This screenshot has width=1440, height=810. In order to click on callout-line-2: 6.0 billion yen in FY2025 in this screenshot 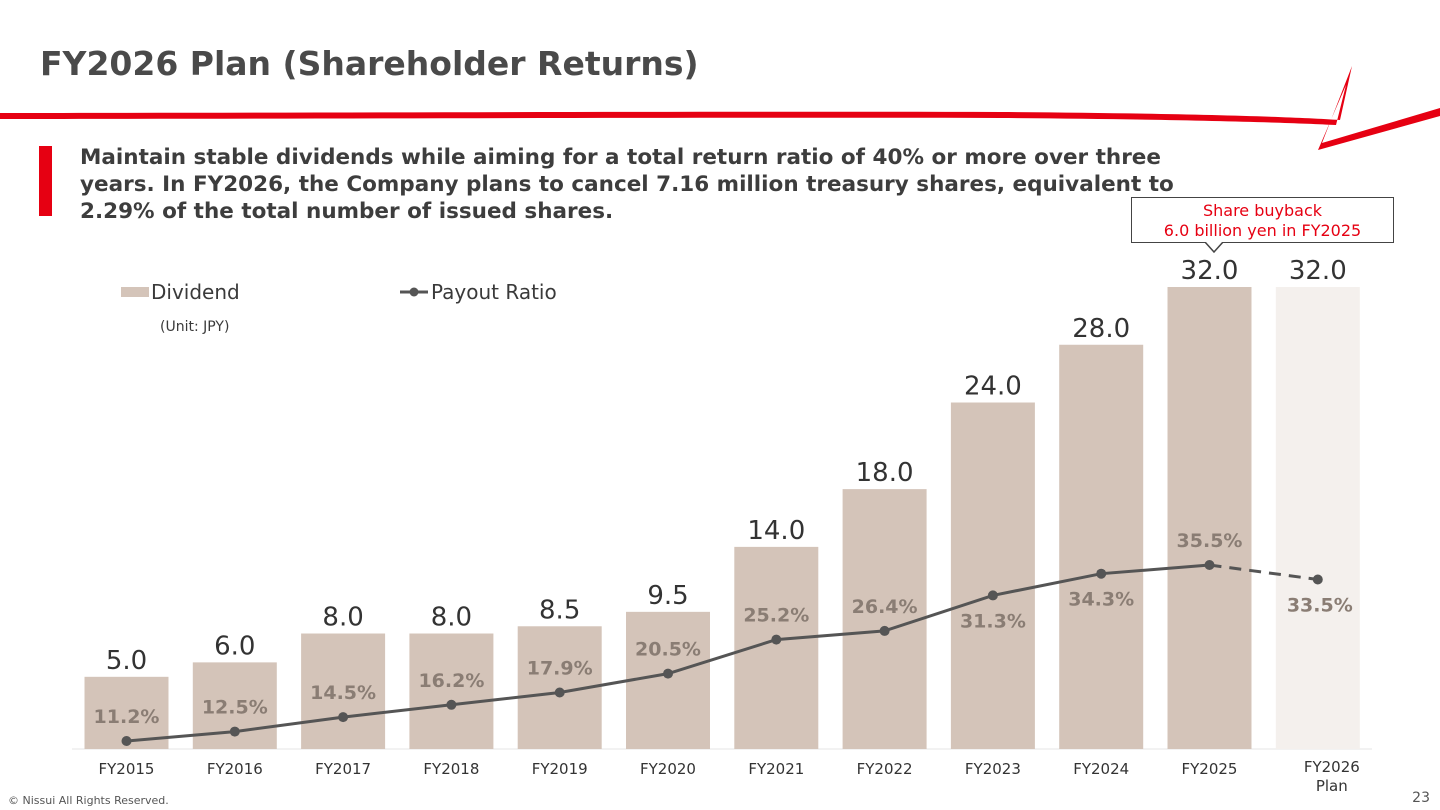, I will do `click(1262, 230)`.